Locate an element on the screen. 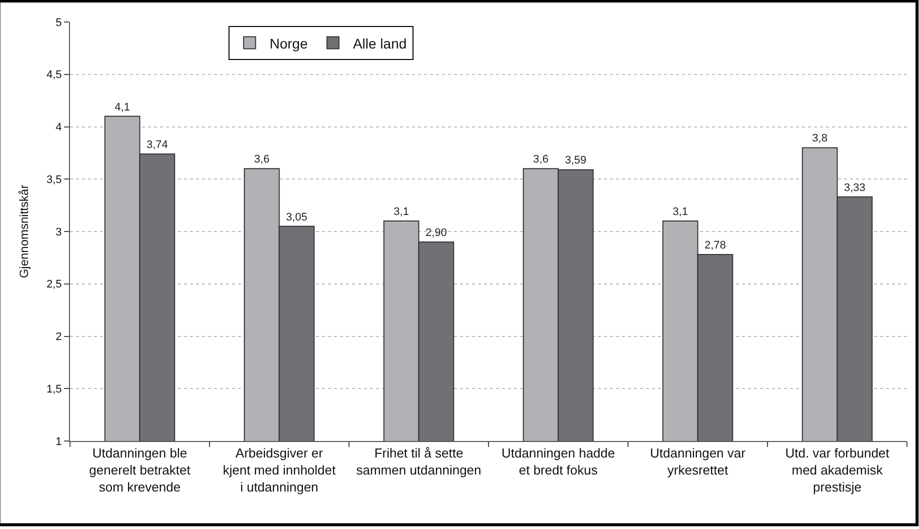 Image resolution: width=919 pixels, height=529 pixels. y-tick-label: 4 is located at coordinates (59, 128).